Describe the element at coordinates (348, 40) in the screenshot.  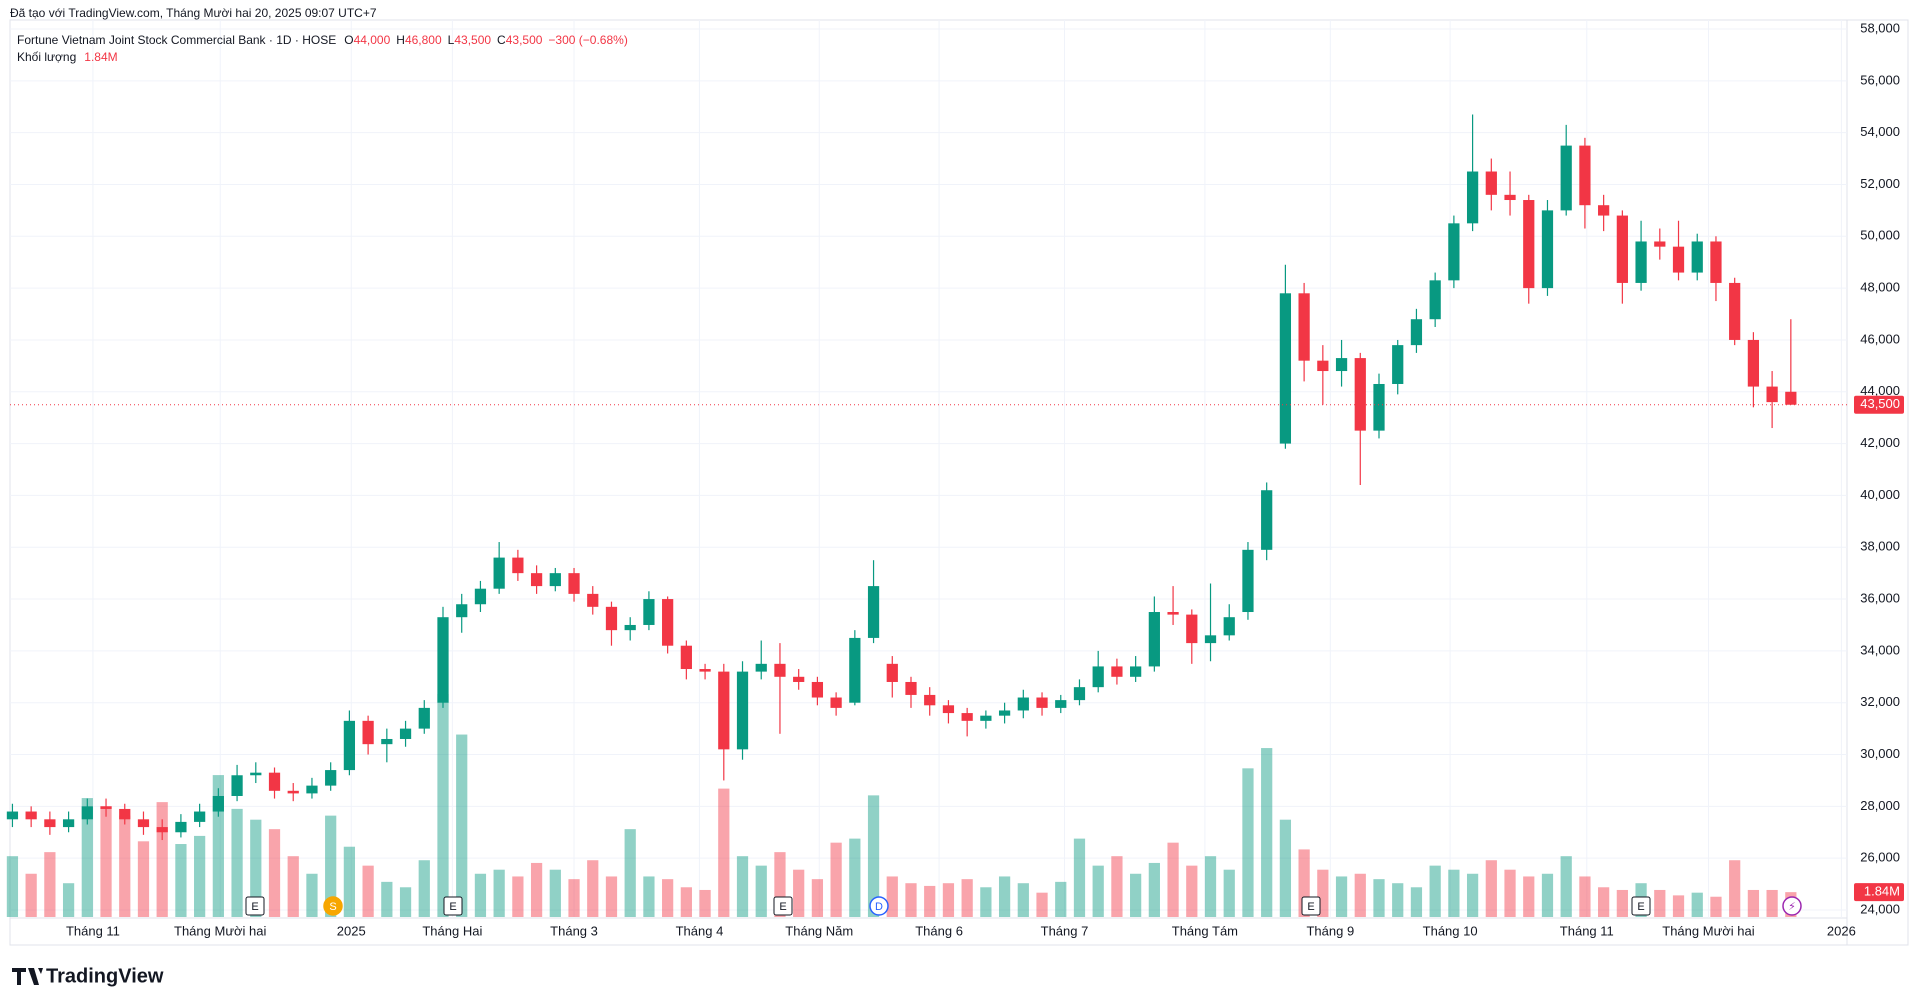
I see `legend-key: O` at that location.